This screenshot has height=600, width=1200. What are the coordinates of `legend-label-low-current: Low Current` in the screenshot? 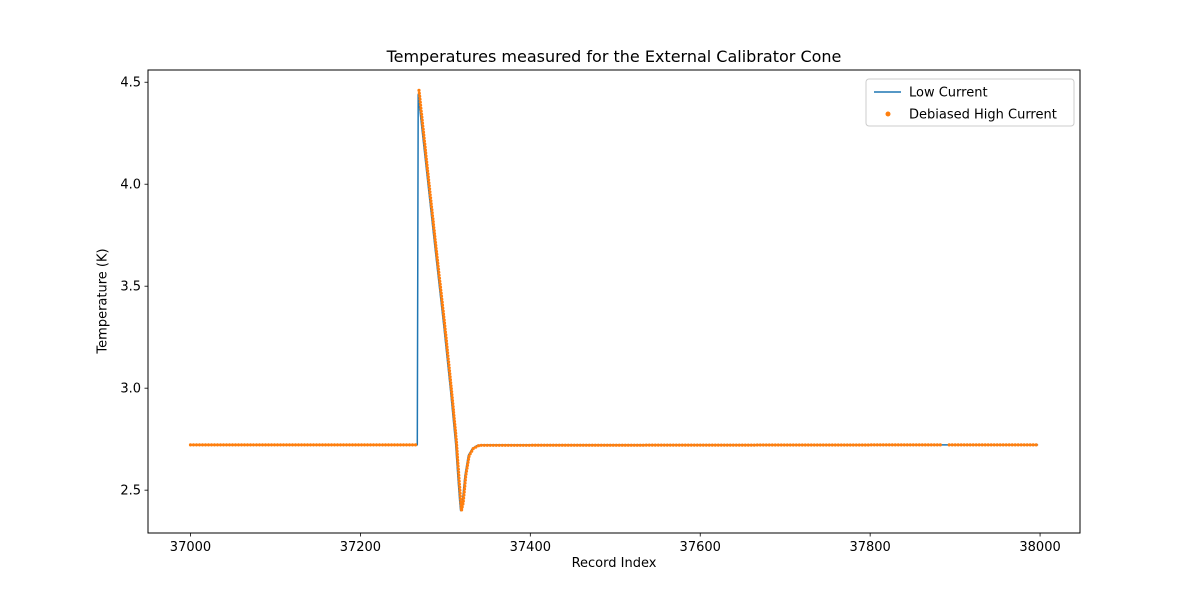 It's located at (948, 93).